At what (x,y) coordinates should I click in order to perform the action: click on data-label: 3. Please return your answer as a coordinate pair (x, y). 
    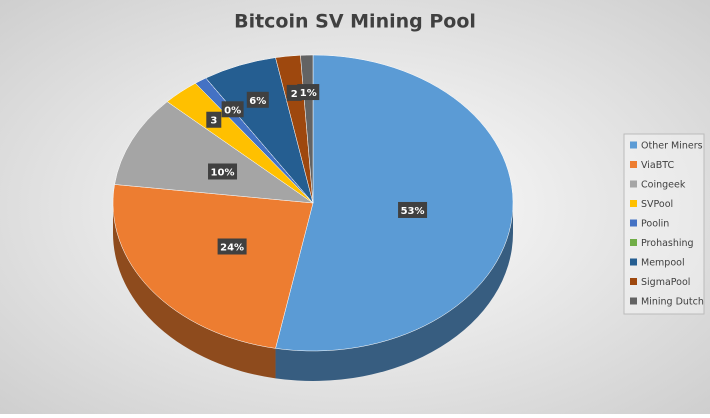
    Looking at the image, I should click on (213, 121).